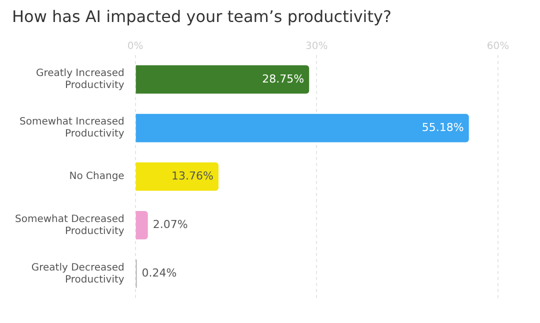 The height and width of the screenshot is (323, 540). I want to click on y-tick-label: Somewhat Increased Productivity, so click(72, 128).